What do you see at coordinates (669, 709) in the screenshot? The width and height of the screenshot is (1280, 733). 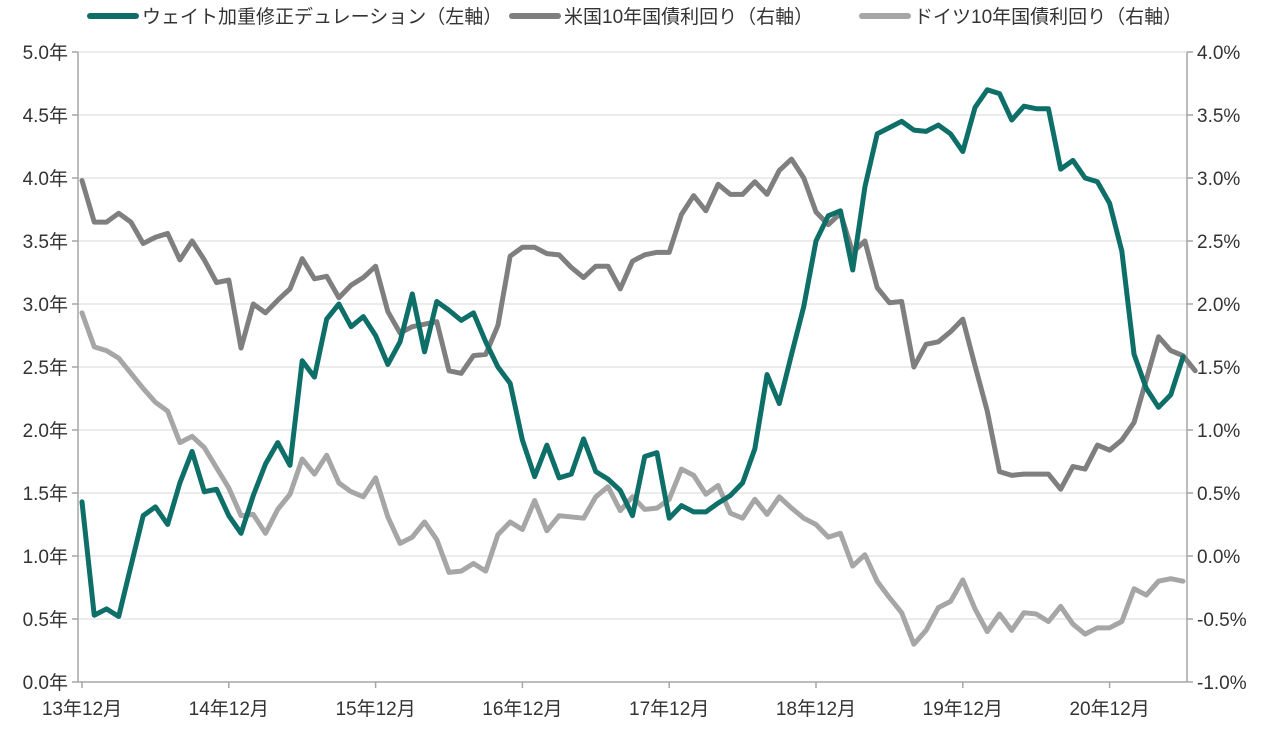 I see `x-tick-label: 17年12月` at bounding box center [669, 709].